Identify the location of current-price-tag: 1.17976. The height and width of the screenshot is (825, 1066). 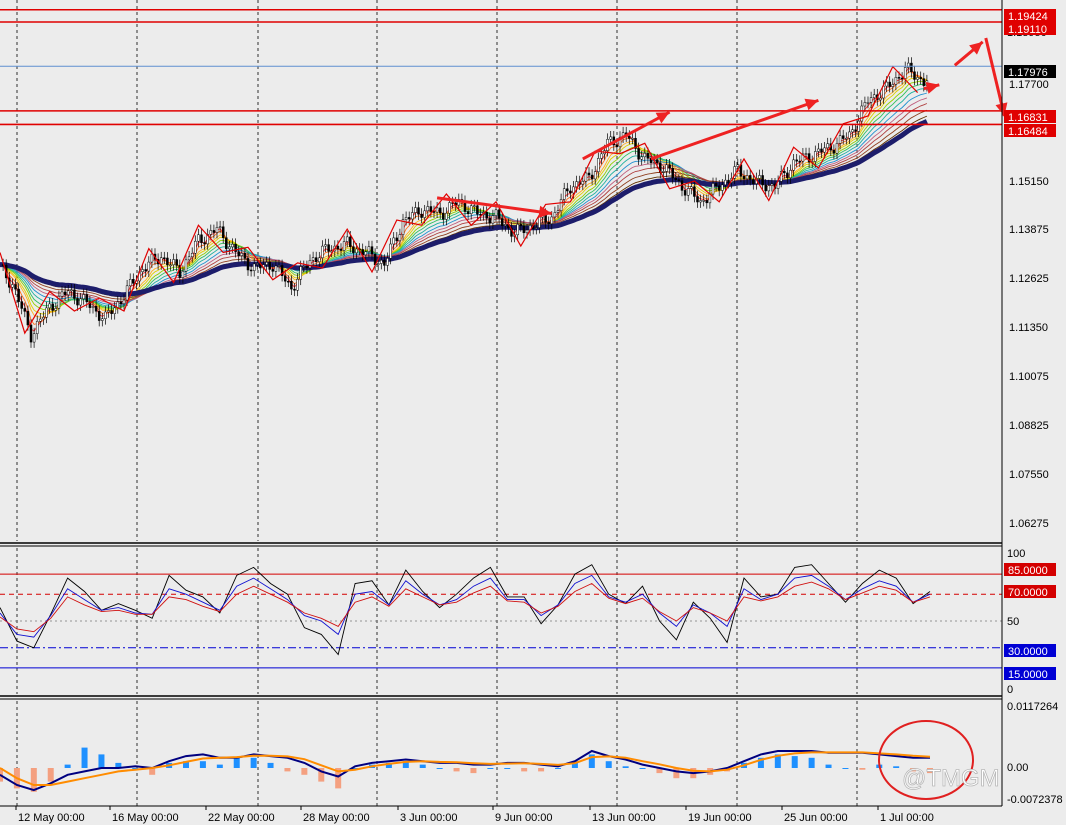
(1028, 73).